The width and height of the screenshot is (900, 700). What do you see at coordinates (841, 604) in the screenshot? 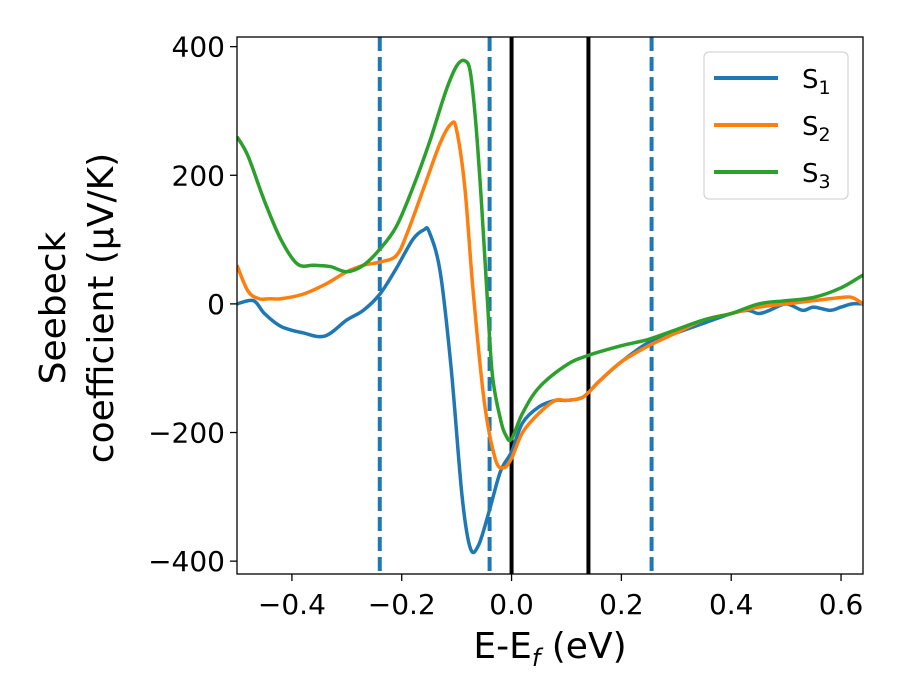
I see `x-tick-label: 0.6` at bounding box center [841, 604].